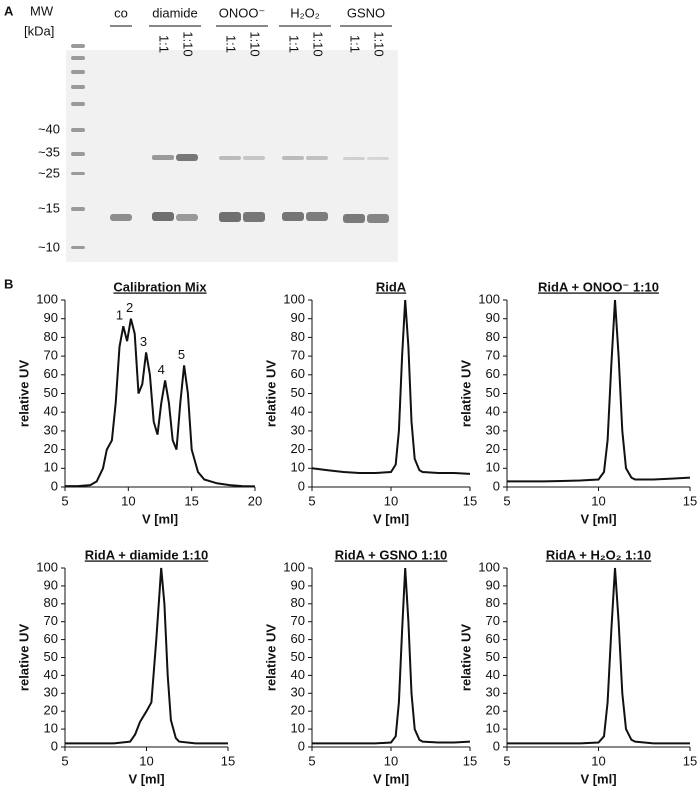 This screenshot has height=794, width=700. I want to click on marker-label: ~10, so click(49, 246).